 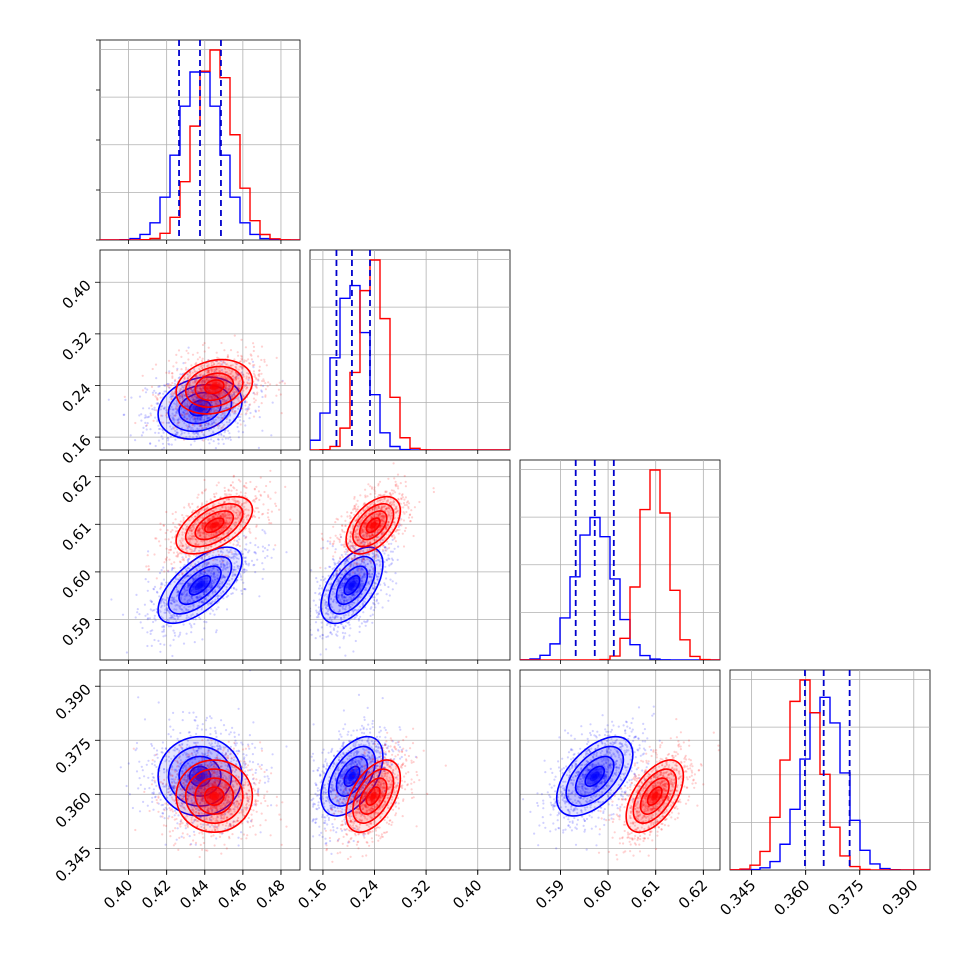 I want to click on density-cell, so click(x=352, y=585).